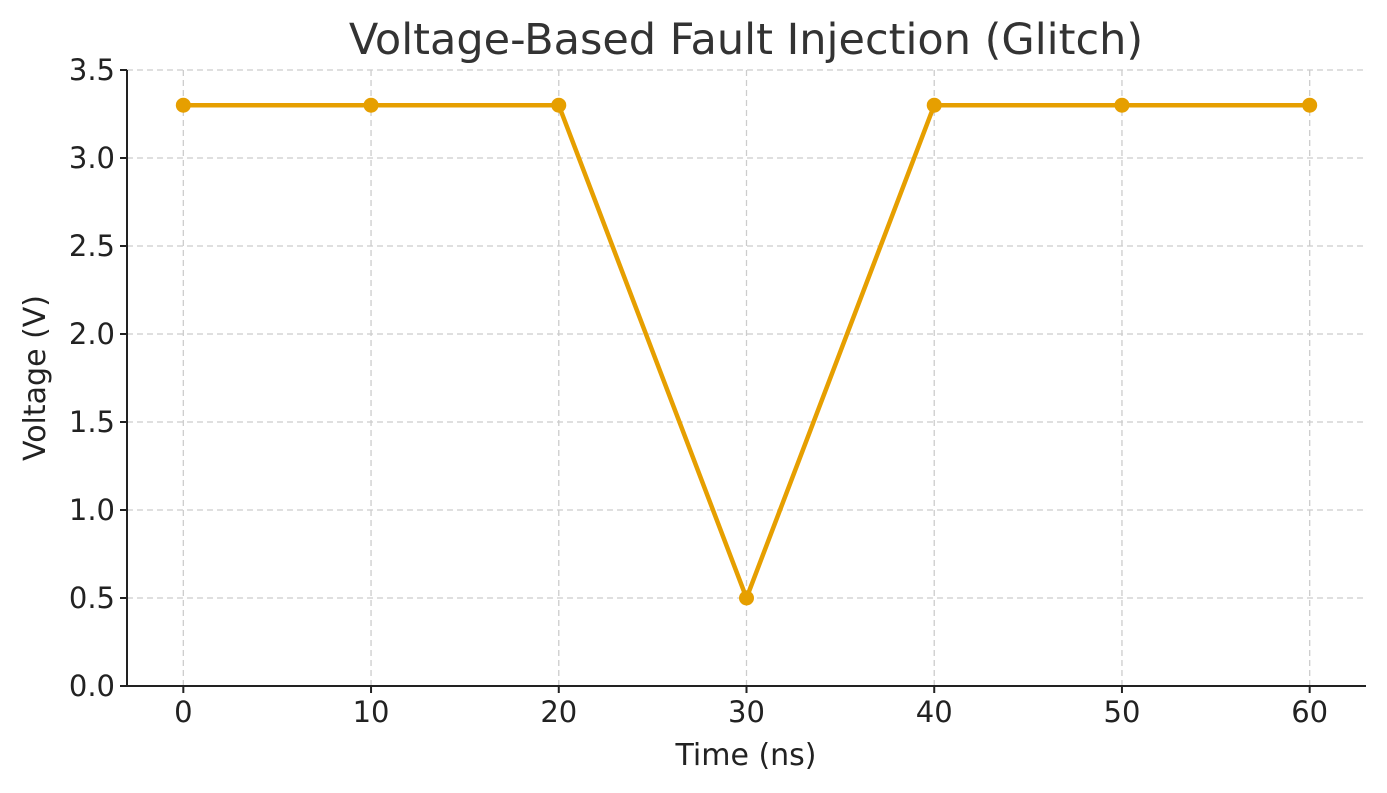  I want to click on x-tick-label: 50, so click(1122, 712).